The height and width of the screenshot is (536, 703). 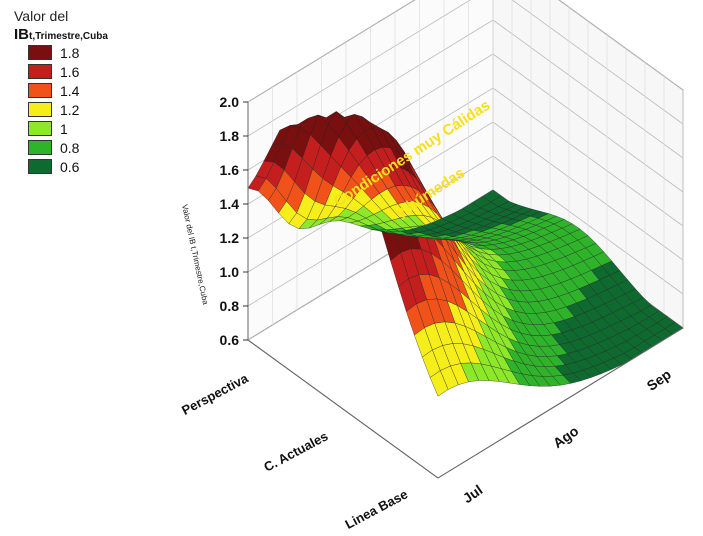 I want to click on legend-title-index-main: IB, so click(x=21, y=34).